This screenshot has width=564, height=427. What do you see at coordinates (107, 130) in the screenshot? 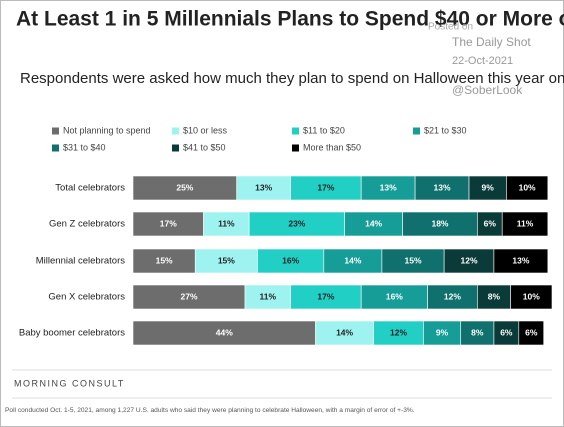
I see `legend-label: Not planning to spend` at bounding box center [107, 130].